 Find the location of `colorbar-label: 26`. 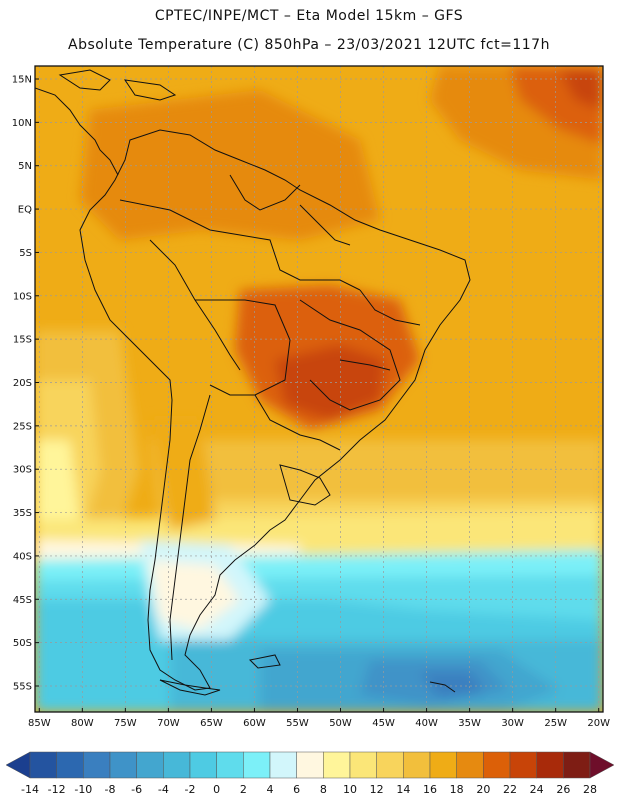

colorbar-label: 26 is located at coordinates (563, 789).